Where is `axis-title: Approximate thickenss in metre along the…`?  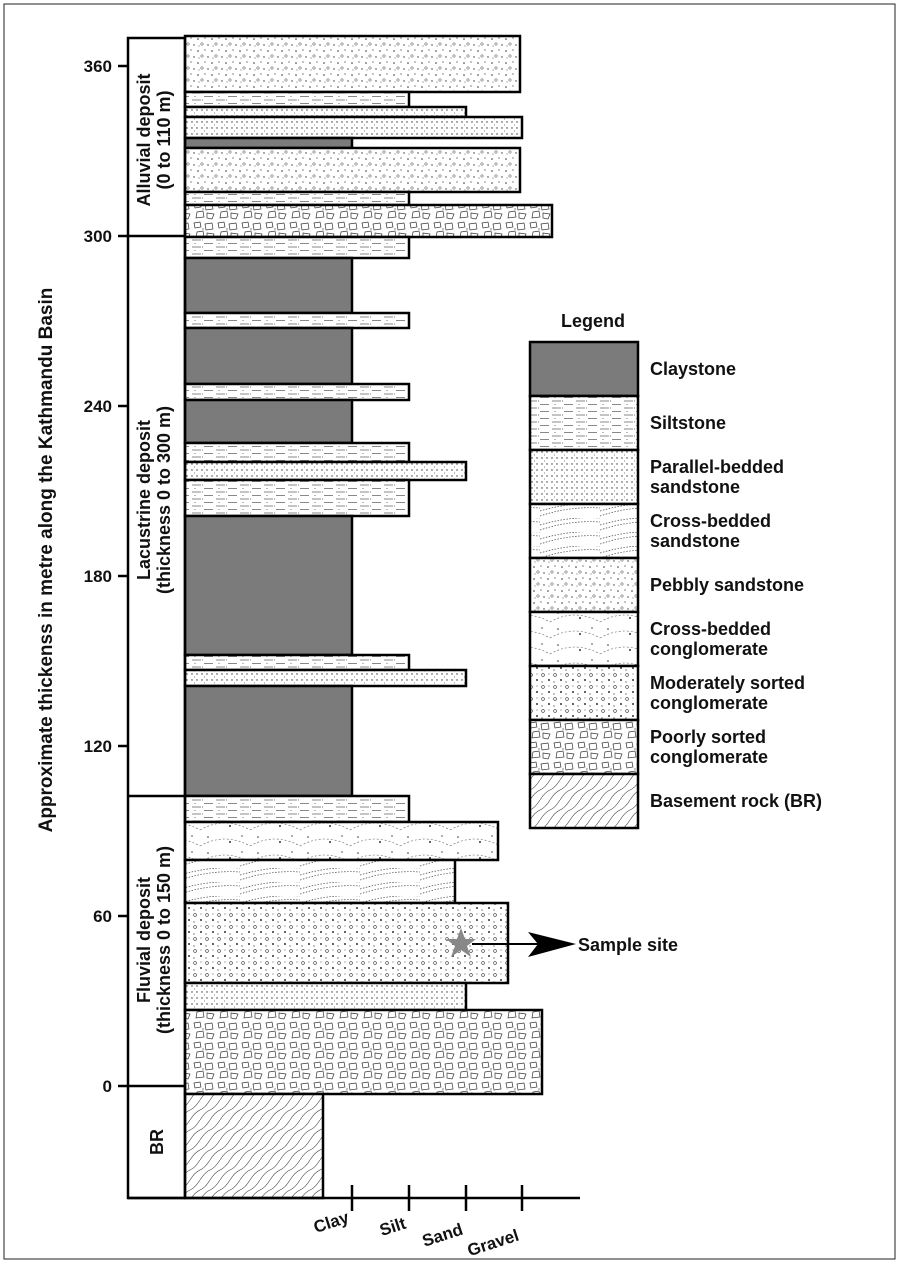 axis-title: Approximate thickenss in metre along the… is located at coordinates (46, 560).